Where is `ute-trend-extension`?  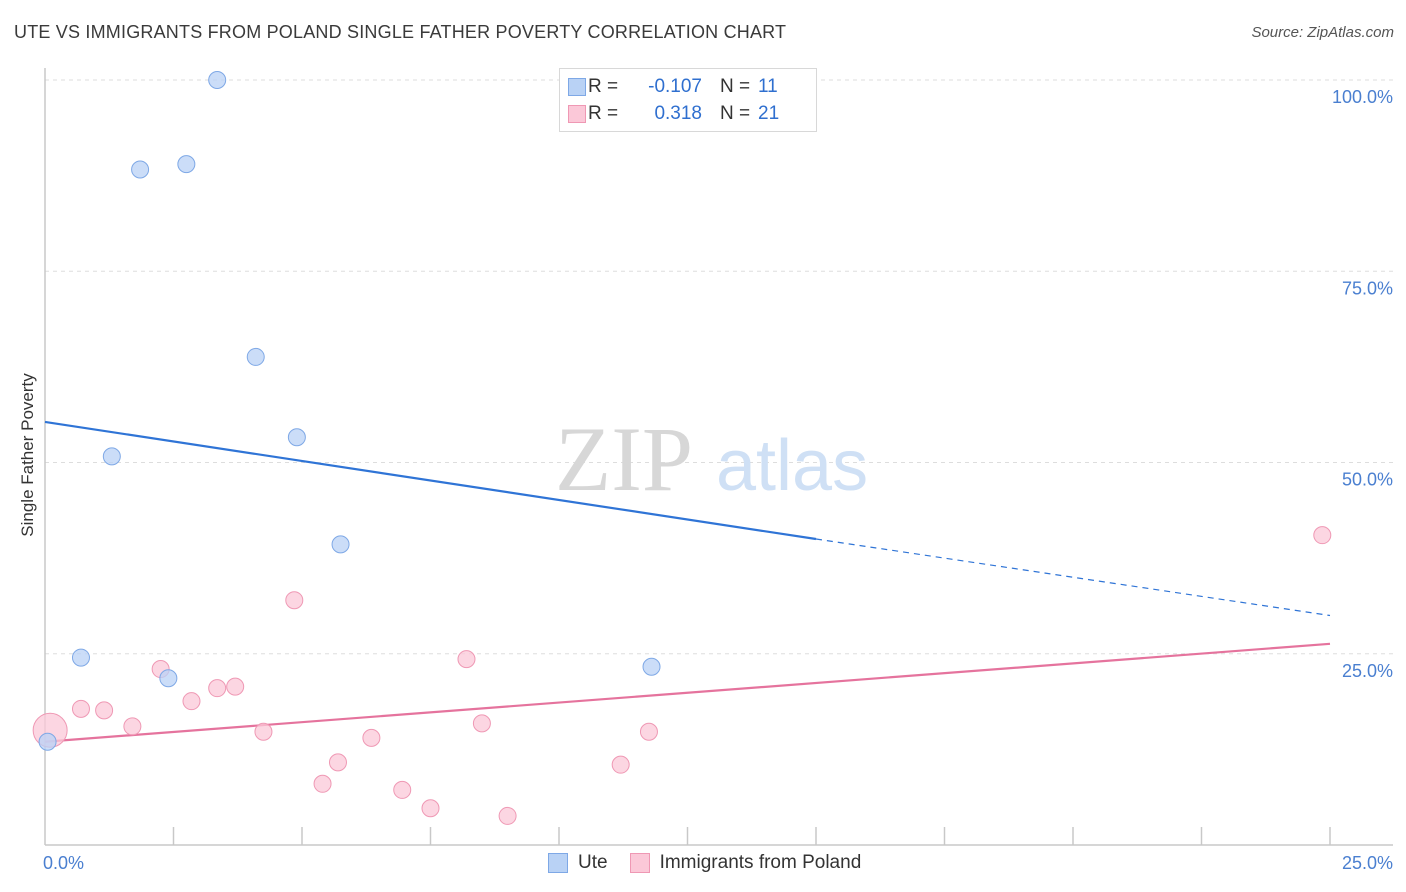 ute-trend-extension is located at coordinates (1073, 577).